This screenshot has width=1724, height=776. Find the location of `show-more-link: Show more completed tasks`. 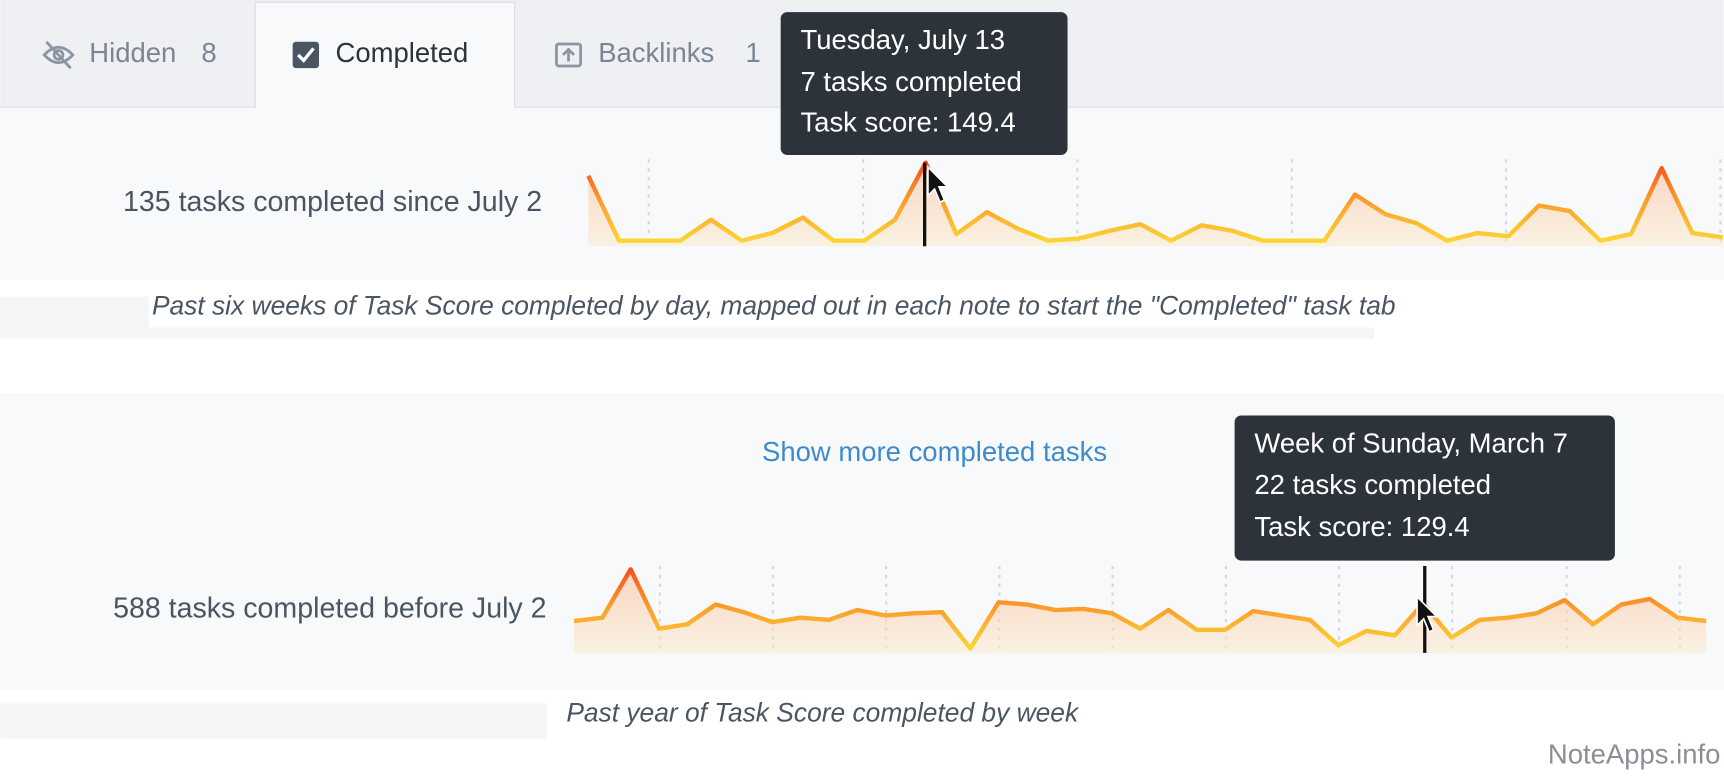

show-more-link: Show more completed tasks is located at coordinates (934, 451).